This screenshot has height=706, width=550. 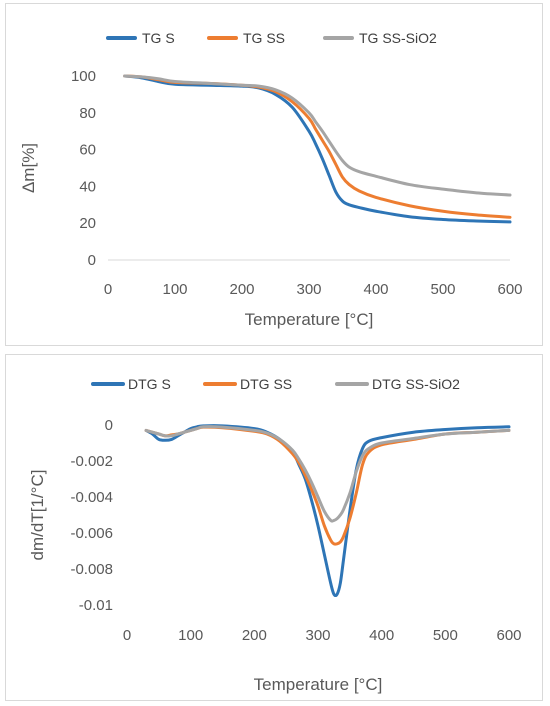 What do you see at coordinates (158, 38) in the screenshot?
I see `legend-label: TG S` at bounding box center [158, 38].